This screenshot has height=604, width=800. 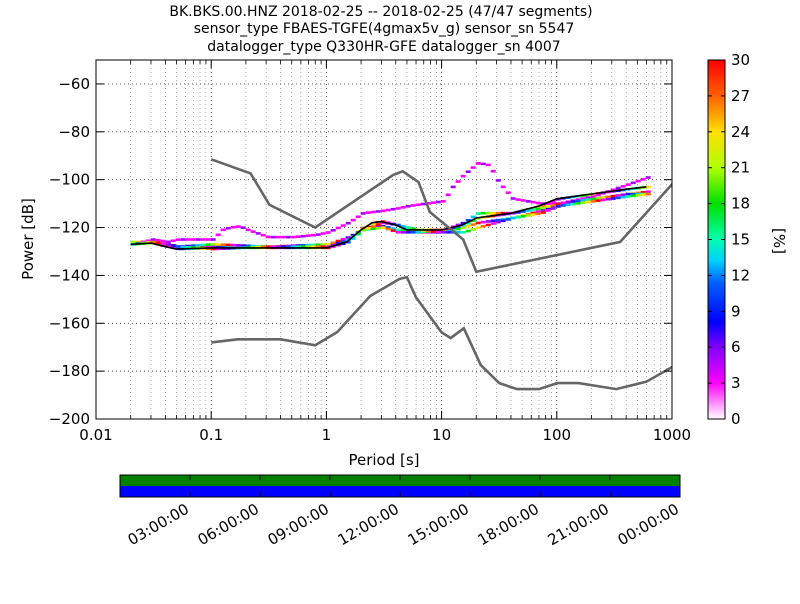 I want to click on x-axis-label: Period [s], so click(x=383, y=460).